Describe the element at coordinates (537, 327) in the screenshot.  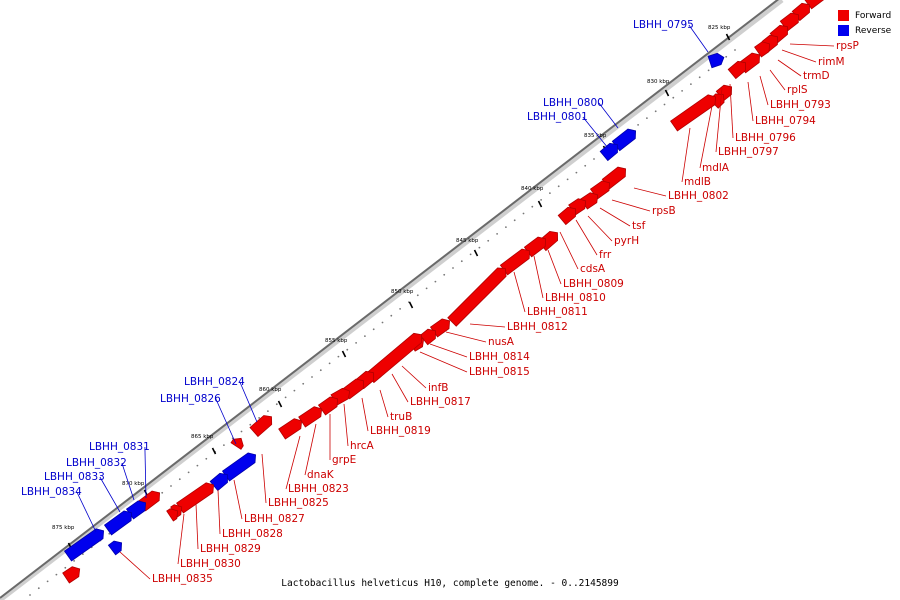
I see `gene-label-lbhh_0812: LBHH_0812` at that location.